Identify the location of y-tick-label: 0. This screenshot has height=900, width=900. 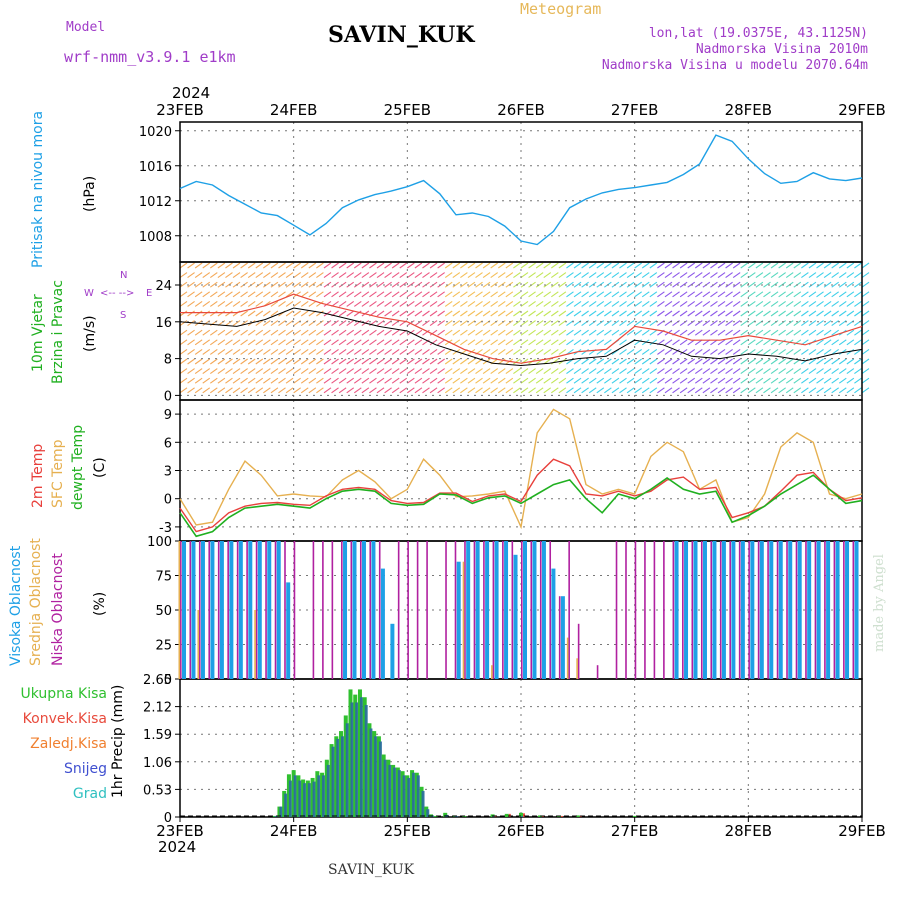
(168, 396).